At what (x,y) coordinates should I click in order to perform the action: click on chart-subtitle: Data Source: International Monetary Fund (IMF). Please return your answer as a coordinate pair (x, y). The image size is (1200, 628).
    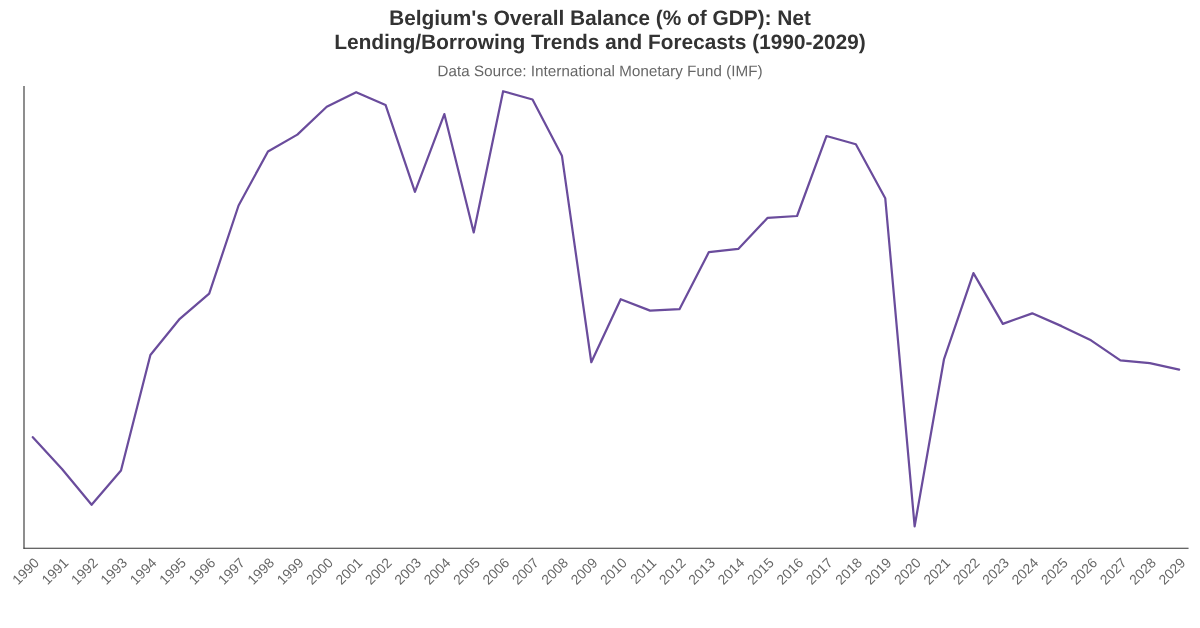
    Looking at the image, I should click on (600, 72).